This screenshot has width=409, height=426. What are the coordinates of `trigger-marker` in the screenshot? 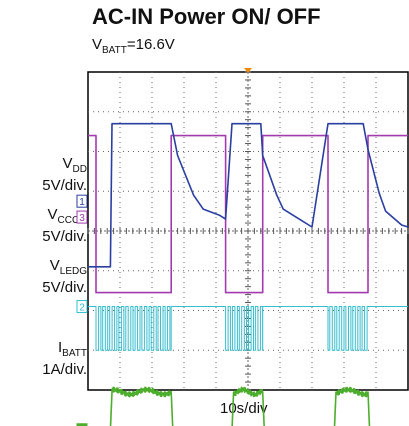 It's located at (248, 70).